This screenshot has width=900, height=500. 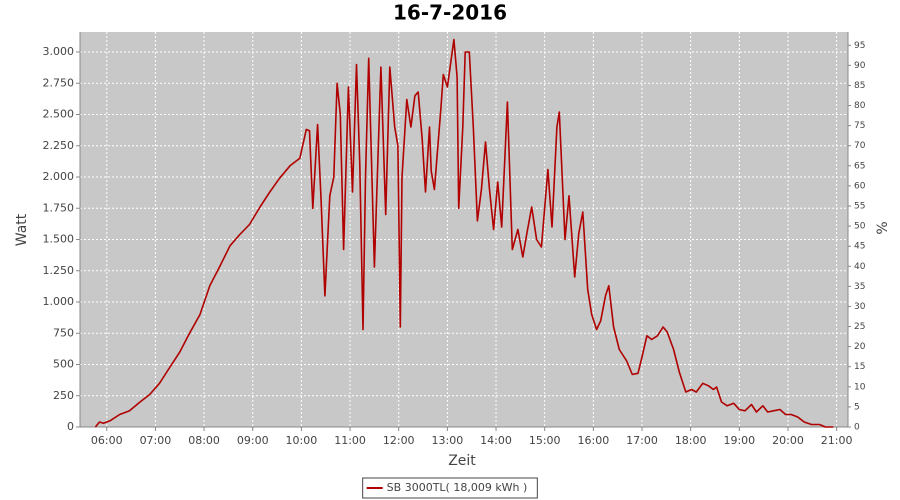 What do you see at coordinates (59, 239) in the screenshot?
I see `y-tick-label: 1.500` at bounding box center [59, 239].